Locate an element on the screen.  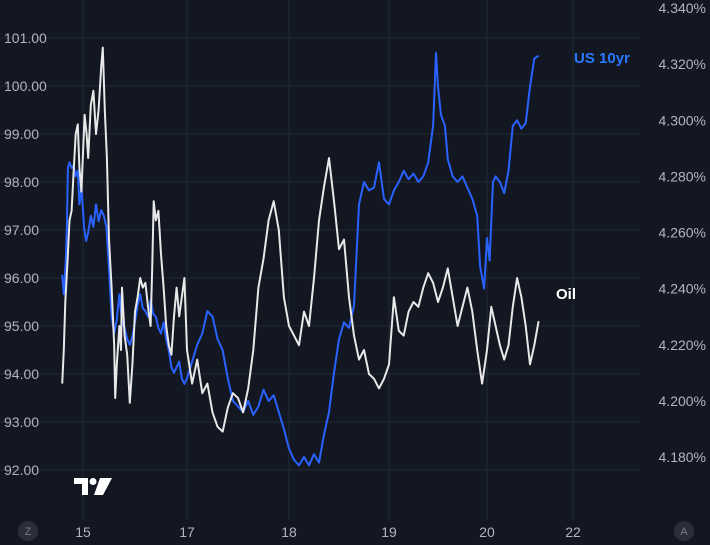
tradingview-logo-icon is located at coordinates (93, 486).